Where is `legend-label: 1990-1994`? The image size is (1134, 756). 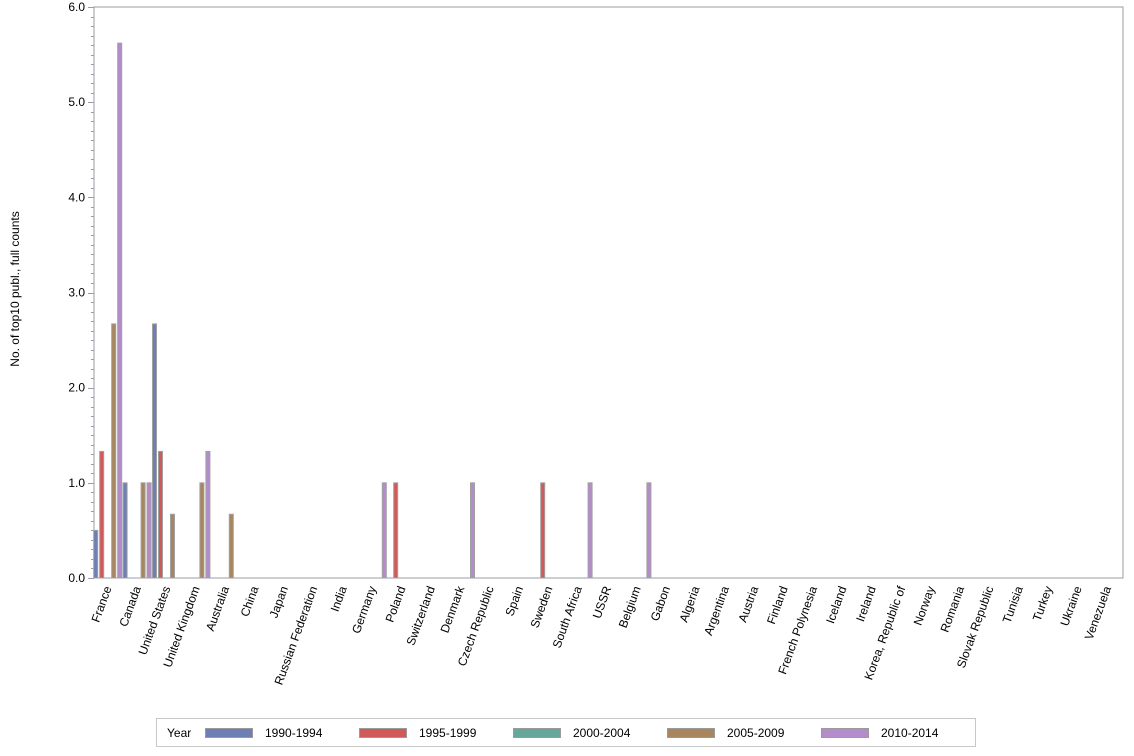 legend-label: 1990-1994 is located at coordinates (294, 732).